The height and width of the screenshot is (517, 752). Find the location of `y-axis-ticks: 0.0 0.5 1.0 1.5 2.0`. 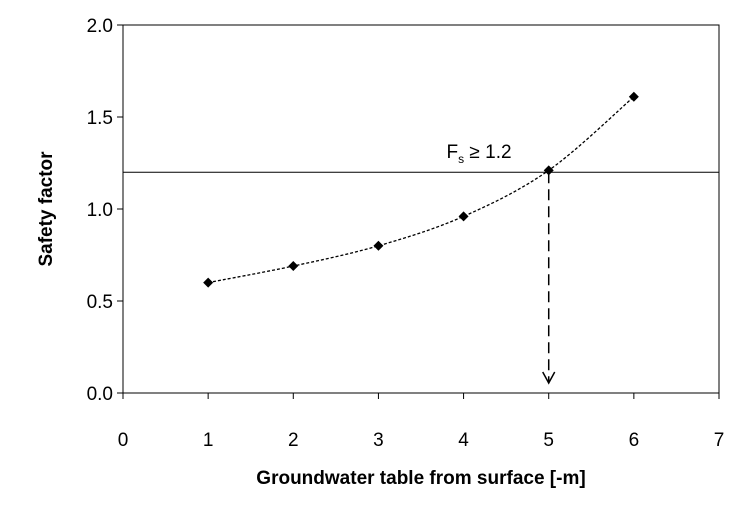

y-axis-ticks: 0.0 0.5 1.0 1.5 2.0 is located at coordinates (105, 210).